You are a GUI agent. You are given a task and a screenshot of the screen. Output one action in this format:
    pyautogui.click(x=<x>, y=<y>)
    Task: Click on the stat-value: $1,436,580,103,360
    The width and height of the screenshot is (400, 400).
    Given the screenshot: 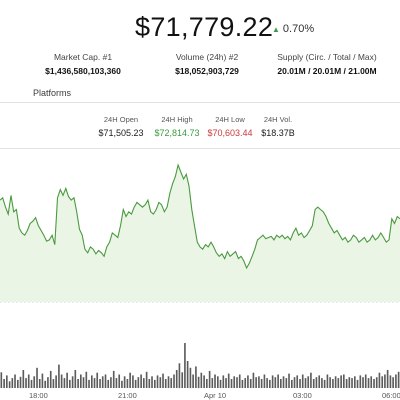 What is the action you would take?
    pyautogui.click(x=83, y=71)
    